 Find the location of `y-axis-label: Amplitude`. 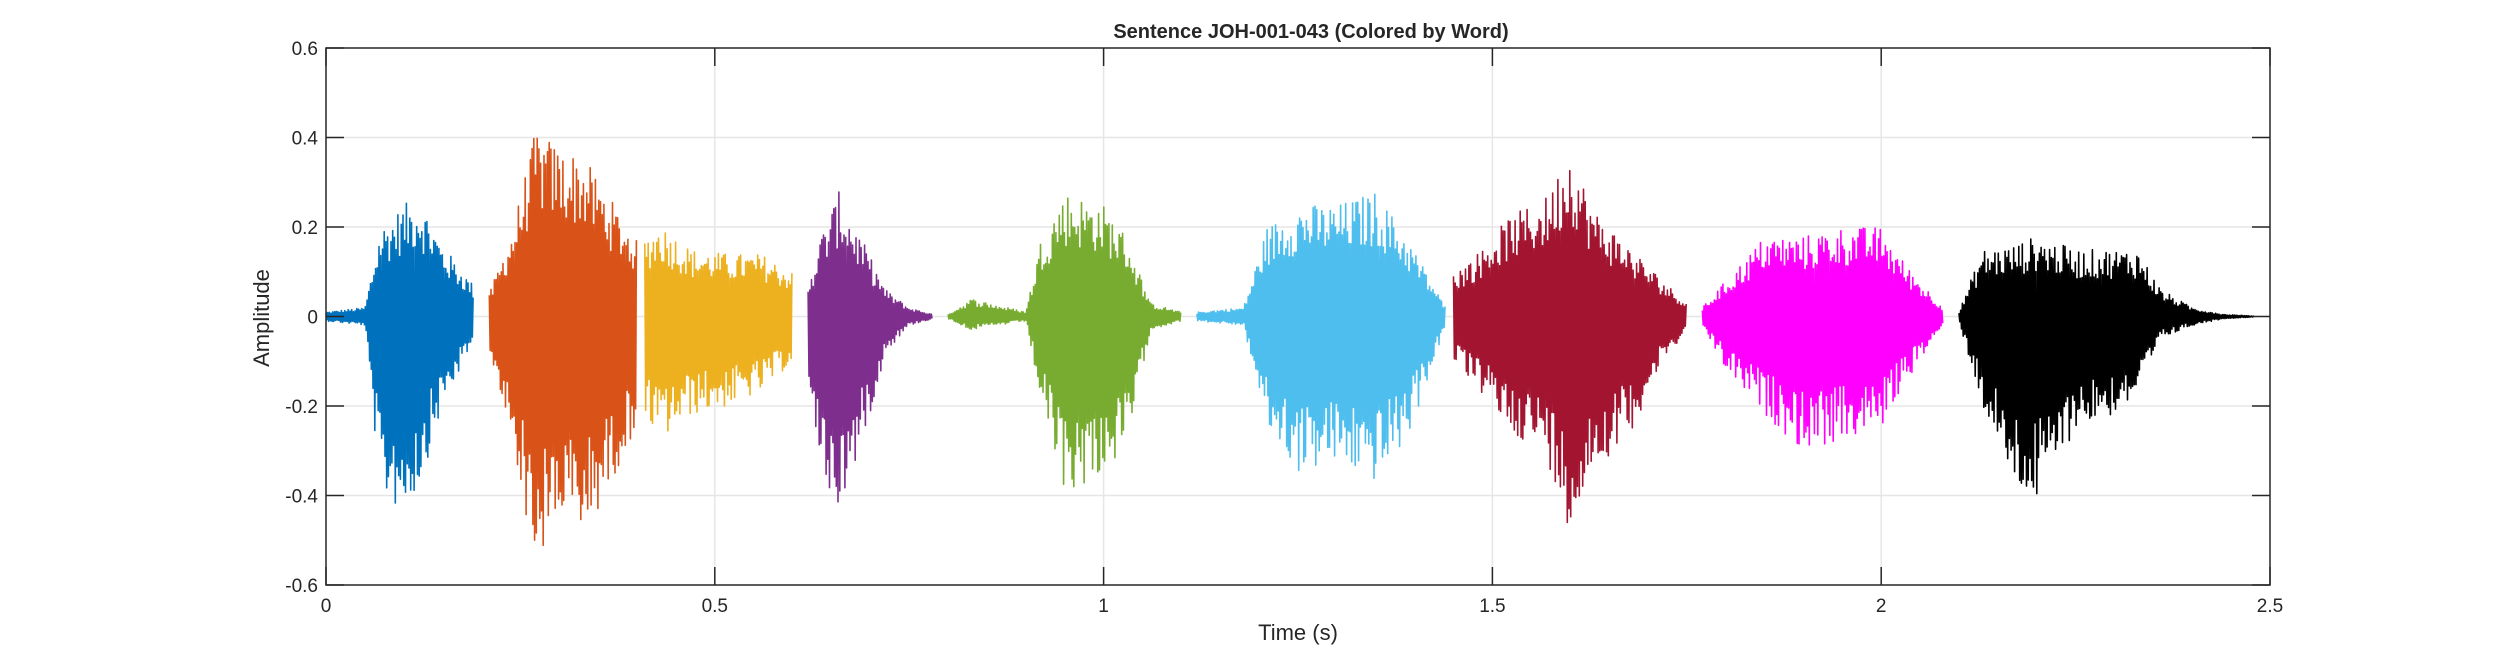

y-axis-label: Amplitude is located at coordinates (261, 318).